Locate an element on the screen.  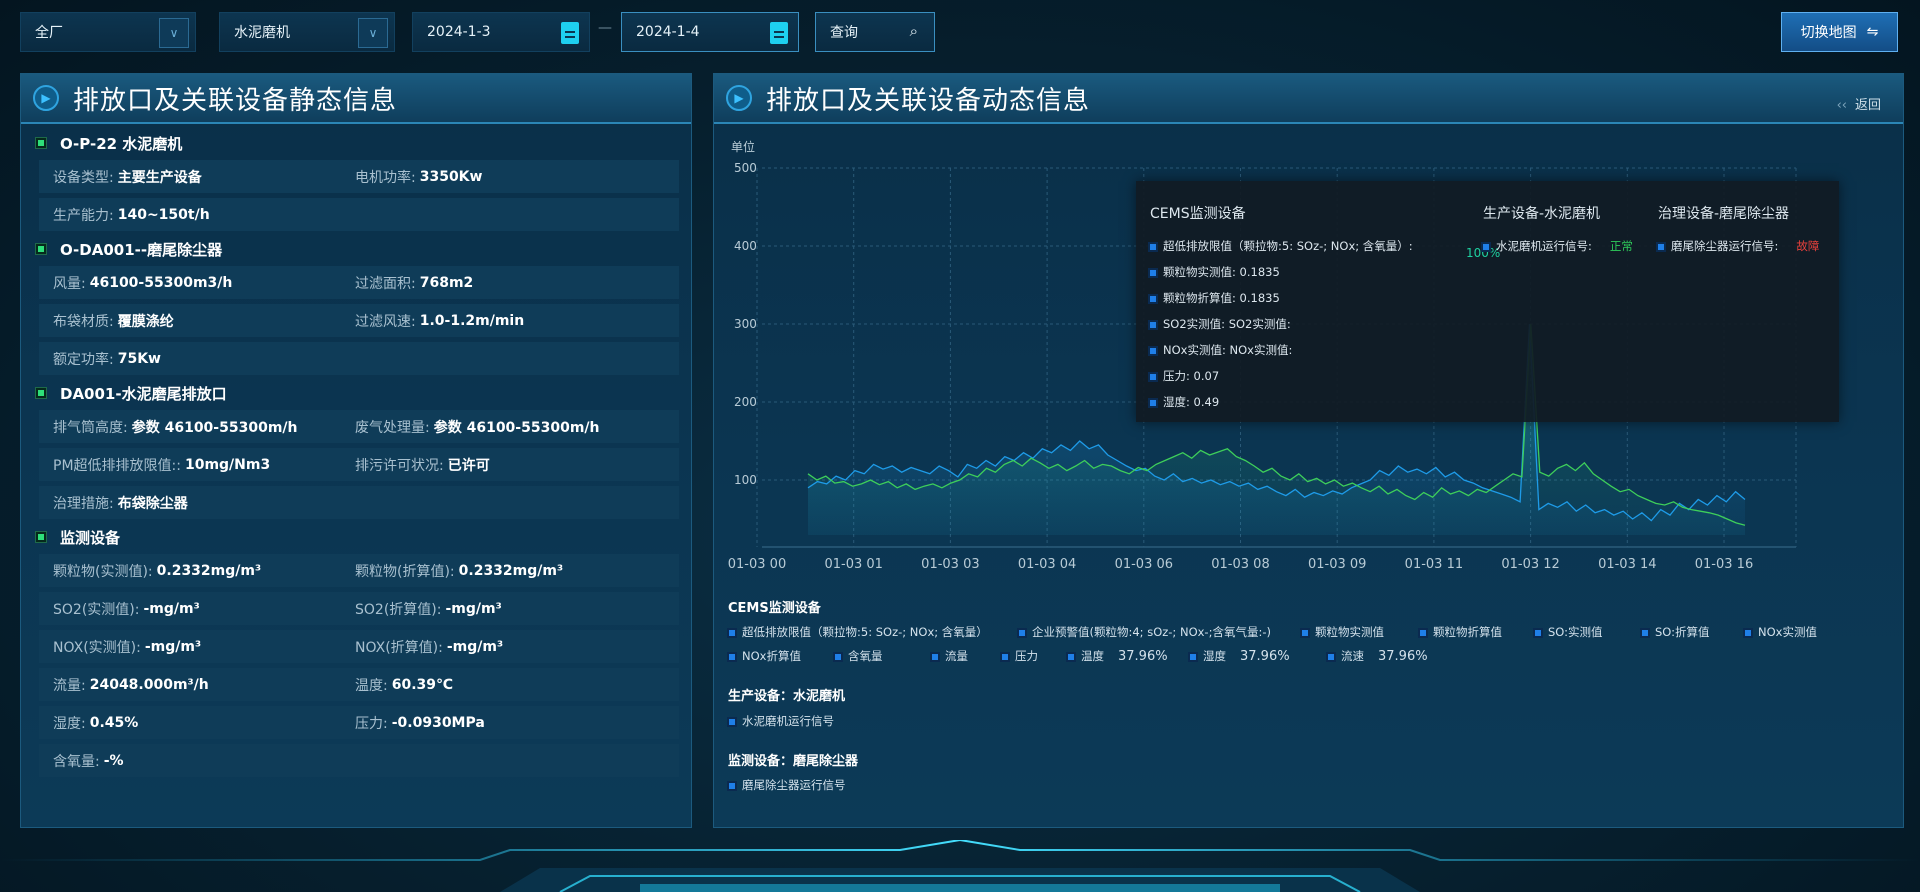
tooltip-cems-item: 超低排放限值（颗拉物:5: SOz-; NOx; 含氧量）: is located at coordinates (1281, 246).